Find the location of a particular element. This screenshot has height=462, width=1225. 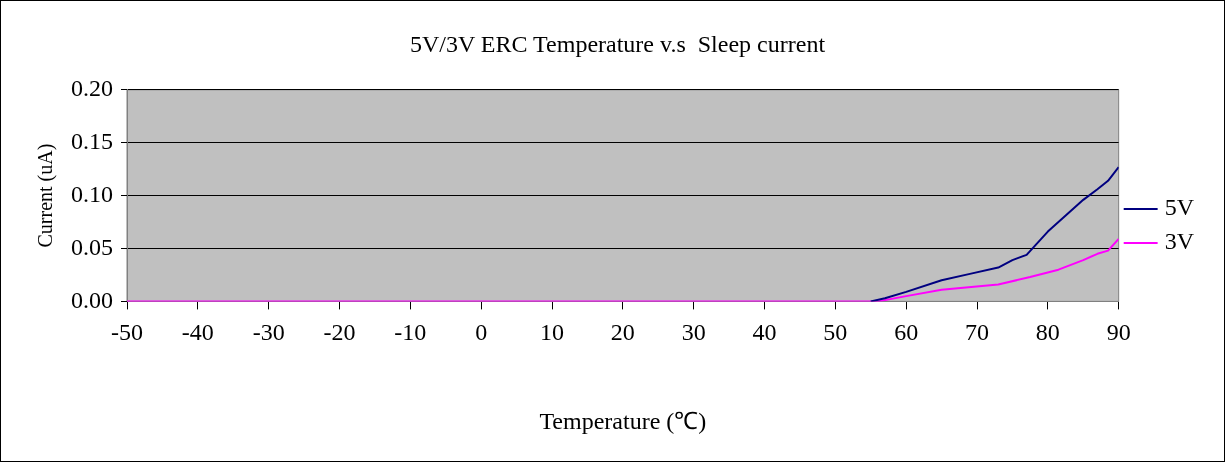

y-tick-label: 0.05 is located at coordinates (92, 246).